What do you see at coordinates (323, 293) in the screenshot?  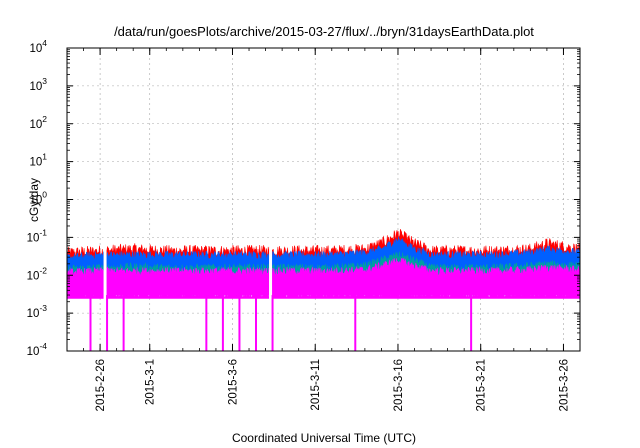 I see `series-floor-band` at bounding box center [323, 293].